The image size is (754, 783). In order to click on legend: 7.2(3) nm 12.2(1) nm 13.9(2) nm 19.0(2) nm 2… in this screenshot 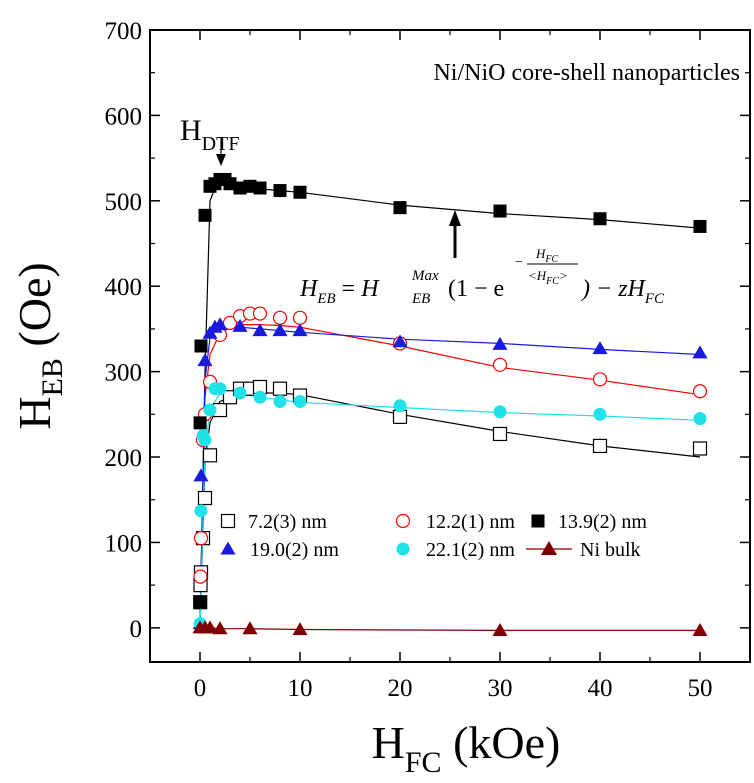, I will do `click(433, 536)`.